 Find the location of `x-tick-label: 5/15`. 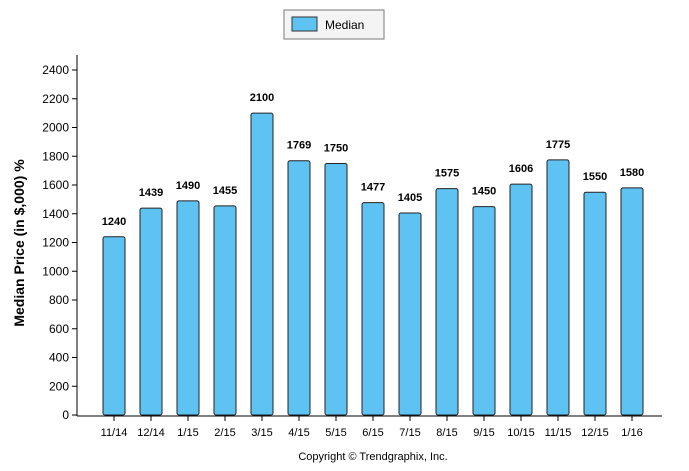

x-tick-label: 5/15 is located at coordinates (335, 433).